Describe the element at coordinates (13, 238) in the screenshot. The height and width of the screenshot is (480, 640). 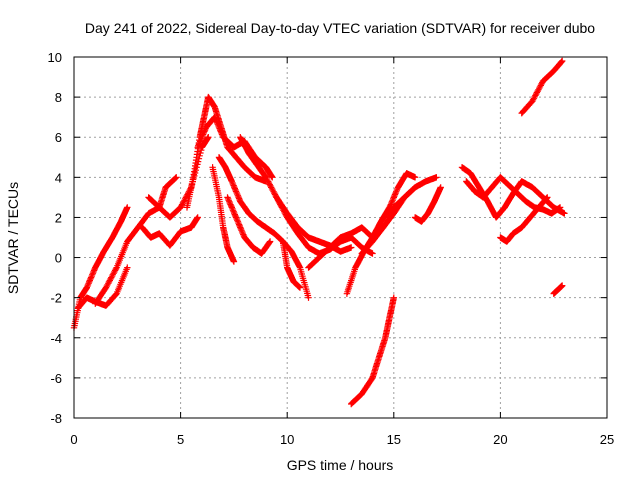
I see `y-axis-label: SDTVAR / TECUs` at that location.